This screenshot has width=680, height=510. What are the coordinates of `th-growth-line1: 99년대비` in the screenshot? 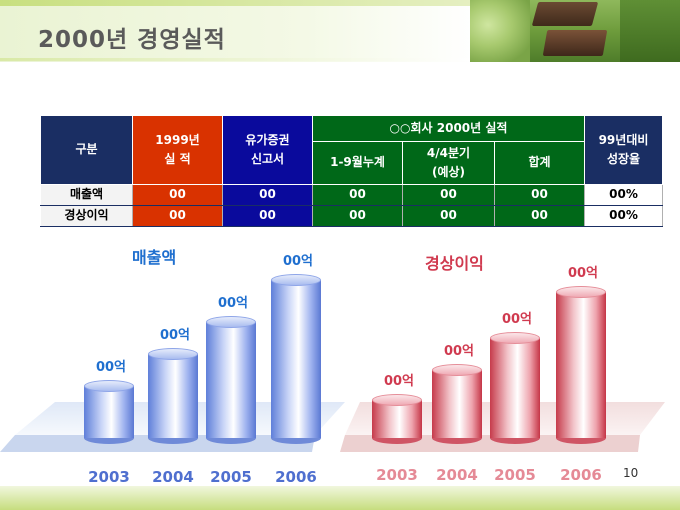 It's located at (623, 139).